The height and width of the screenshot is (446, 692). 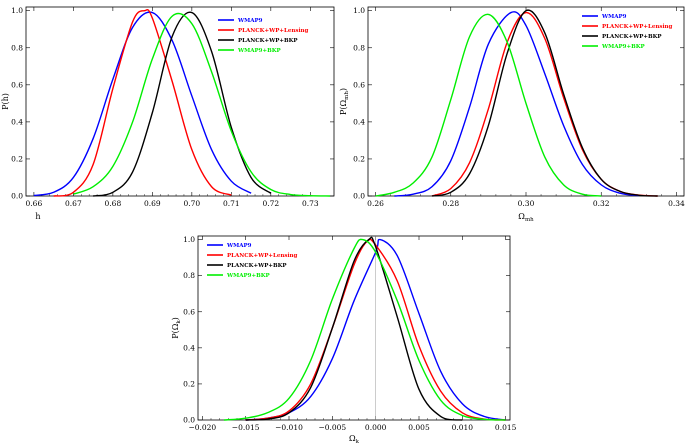 I want to click on x-tick-label: 0.32, so click(x=601, y=203).